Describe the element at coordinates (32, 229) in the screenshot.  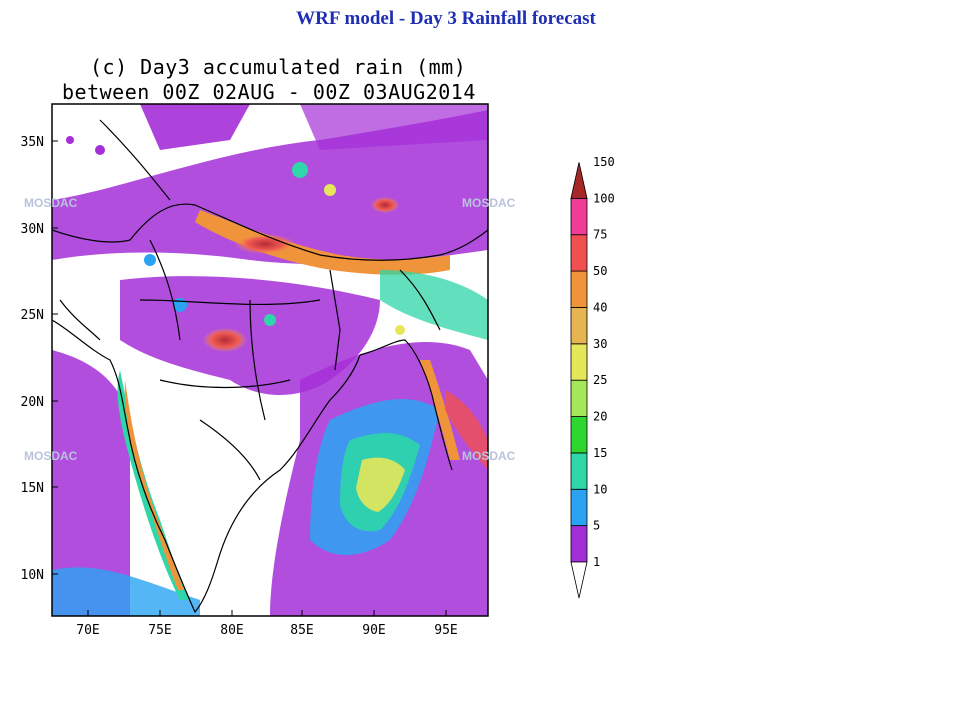
I see `lat-label-30n: 30N` at that location.